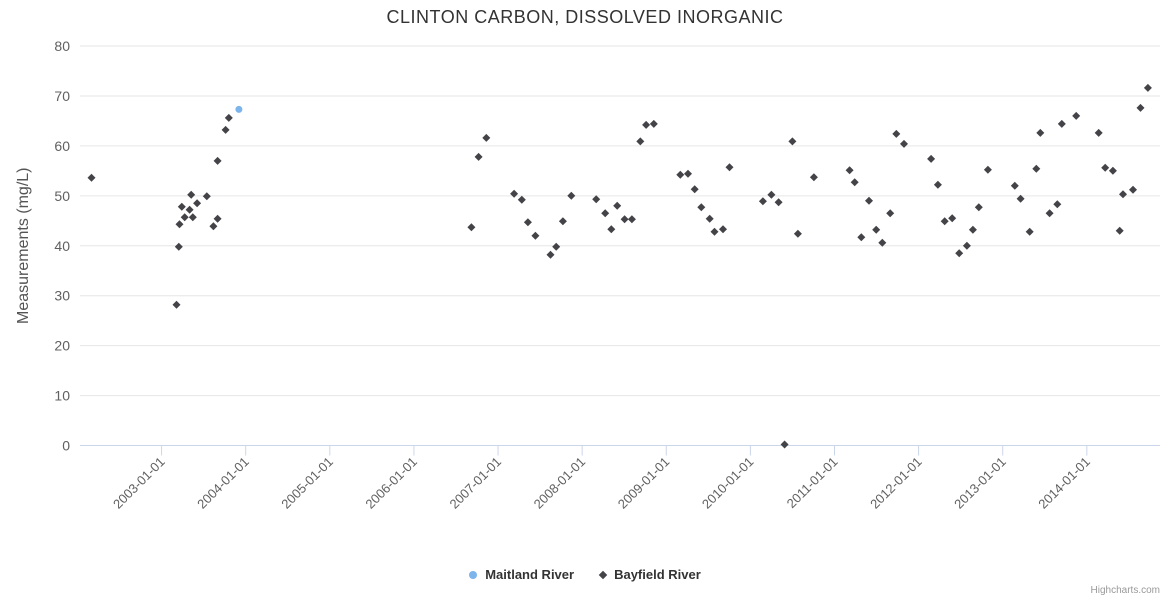 This screenshot has width=1170, height=600. What do you see at coordinates (585, 17) in the screenshot?
I see `chart-title: CLINTON CARBON, DISSOLVED INORGANIC` at bounding box center [585, 17].